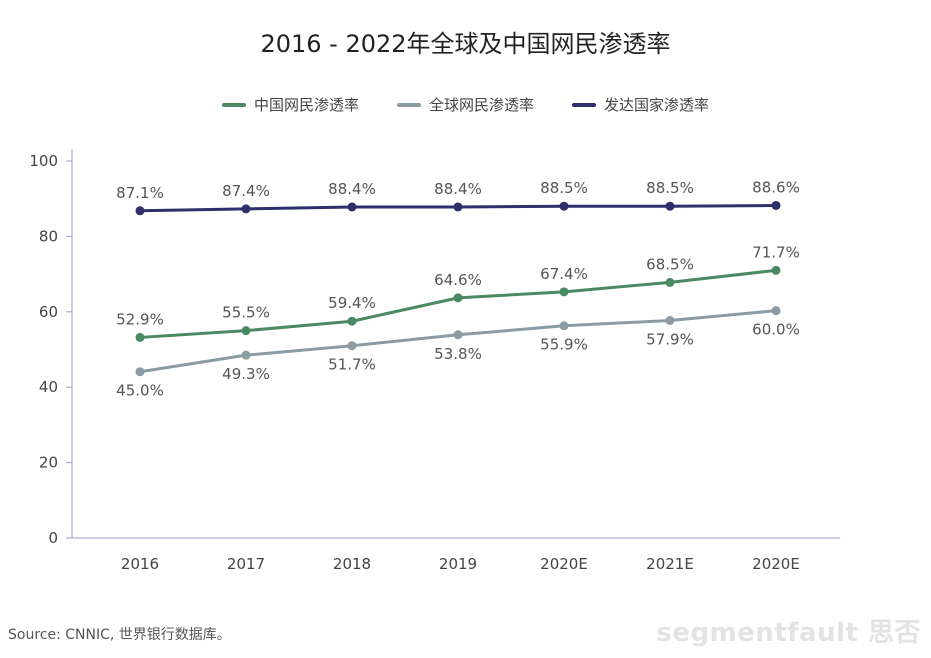 This screenshot has width=931, height=658. I want to click on chart-title: 2016 - 2022年全球及中国网民渗透率, so click(465, 44).